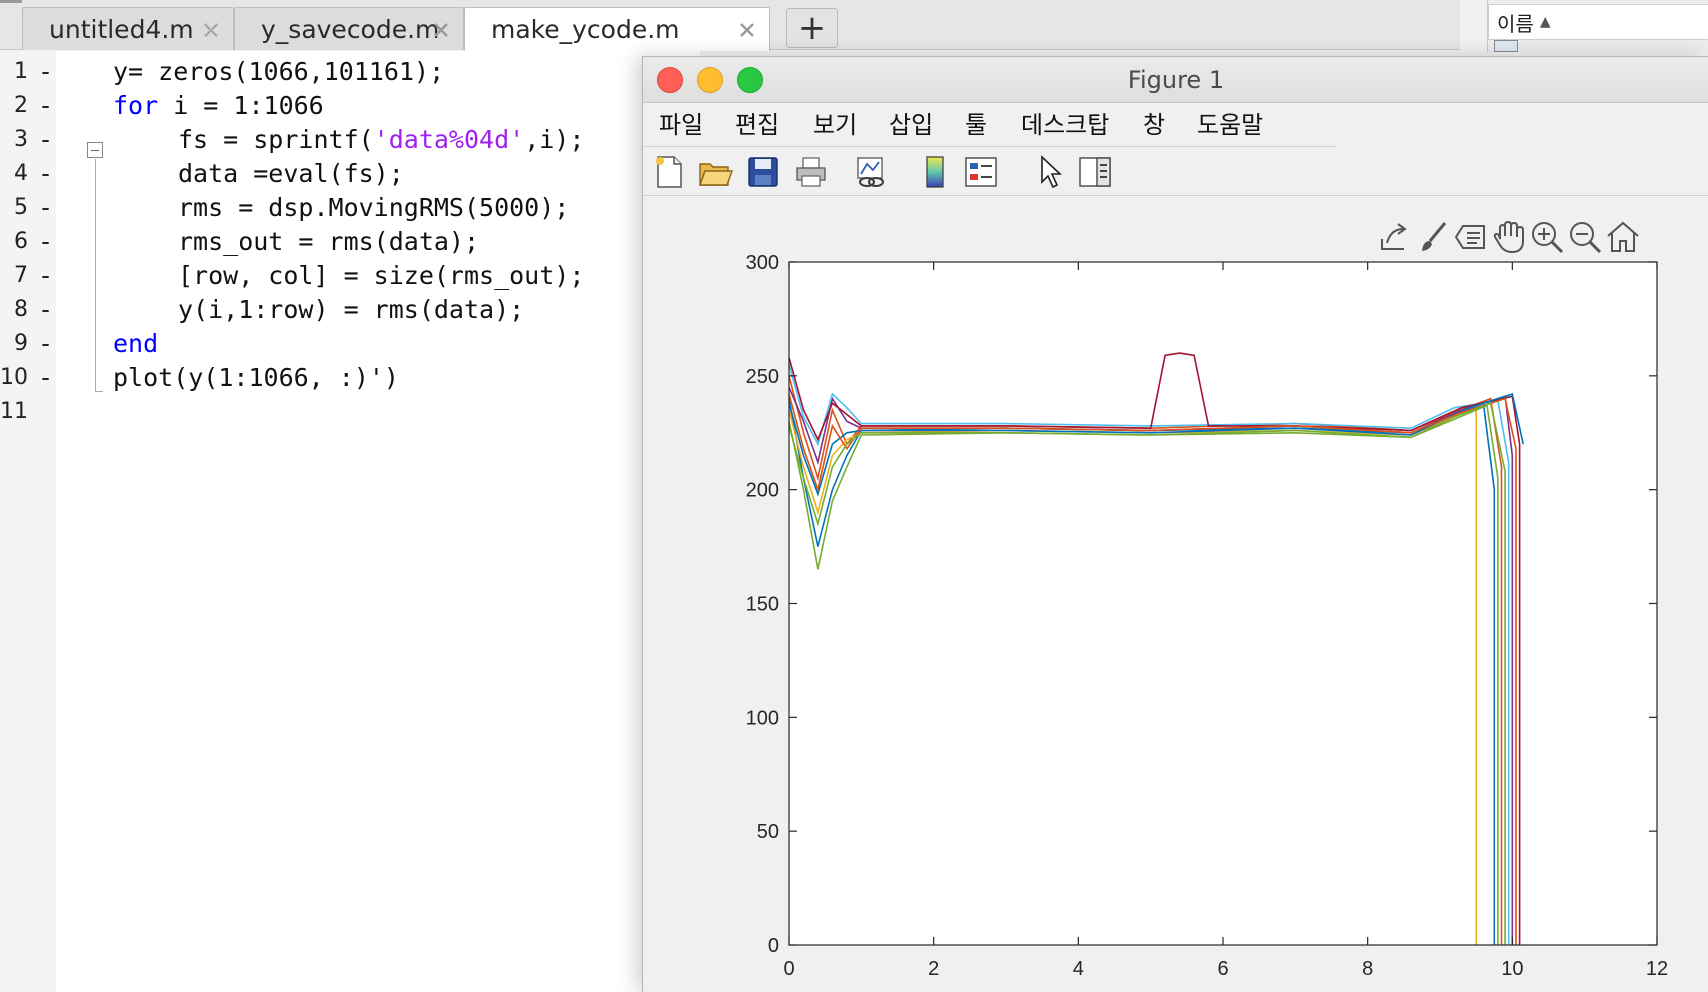 This screenshot has width=1708, height=992. Describe the element at coordinates (95, 275) in the screenshot. I see `fold-guide` at that location.